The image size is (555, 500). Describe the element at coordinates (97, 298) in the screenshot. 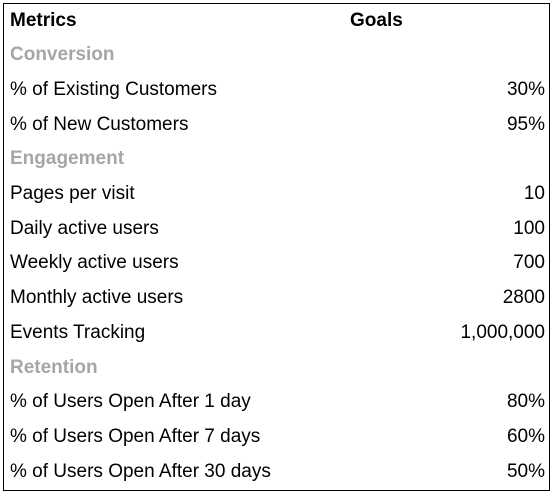

I see `metric-name: Monthly active users` at that location.